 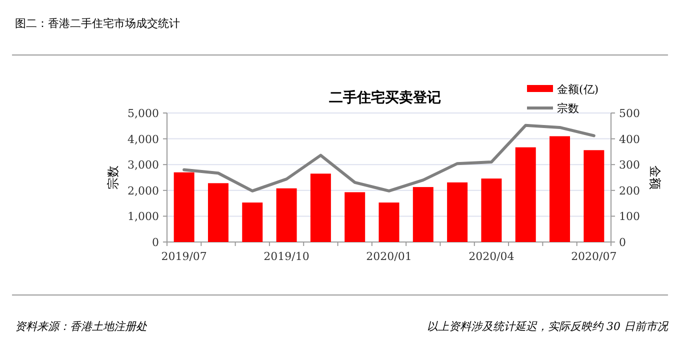 What do you see at coordinates (113, 178) in the screenshot?
I see `y-axis-title: 宗数` at bounding box center [113, 178].